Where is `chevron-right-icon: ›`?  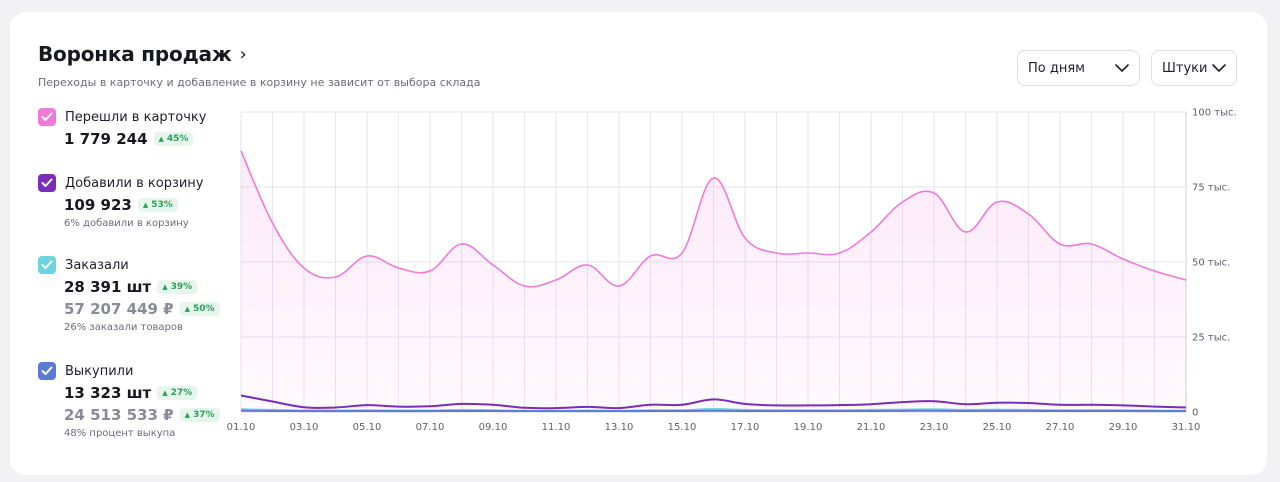
chevron-right-icon: › is located at coordinates (243, 54).